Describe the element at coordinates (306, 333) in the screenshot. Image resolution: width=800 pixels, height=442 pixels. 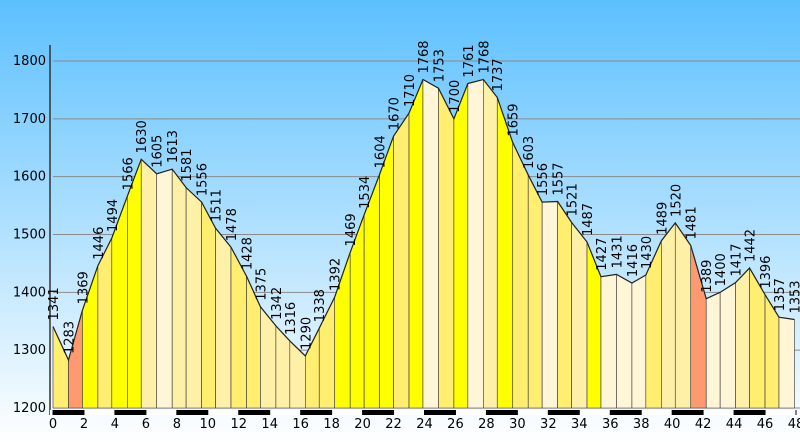
I see `value-label: 1290` at that location.